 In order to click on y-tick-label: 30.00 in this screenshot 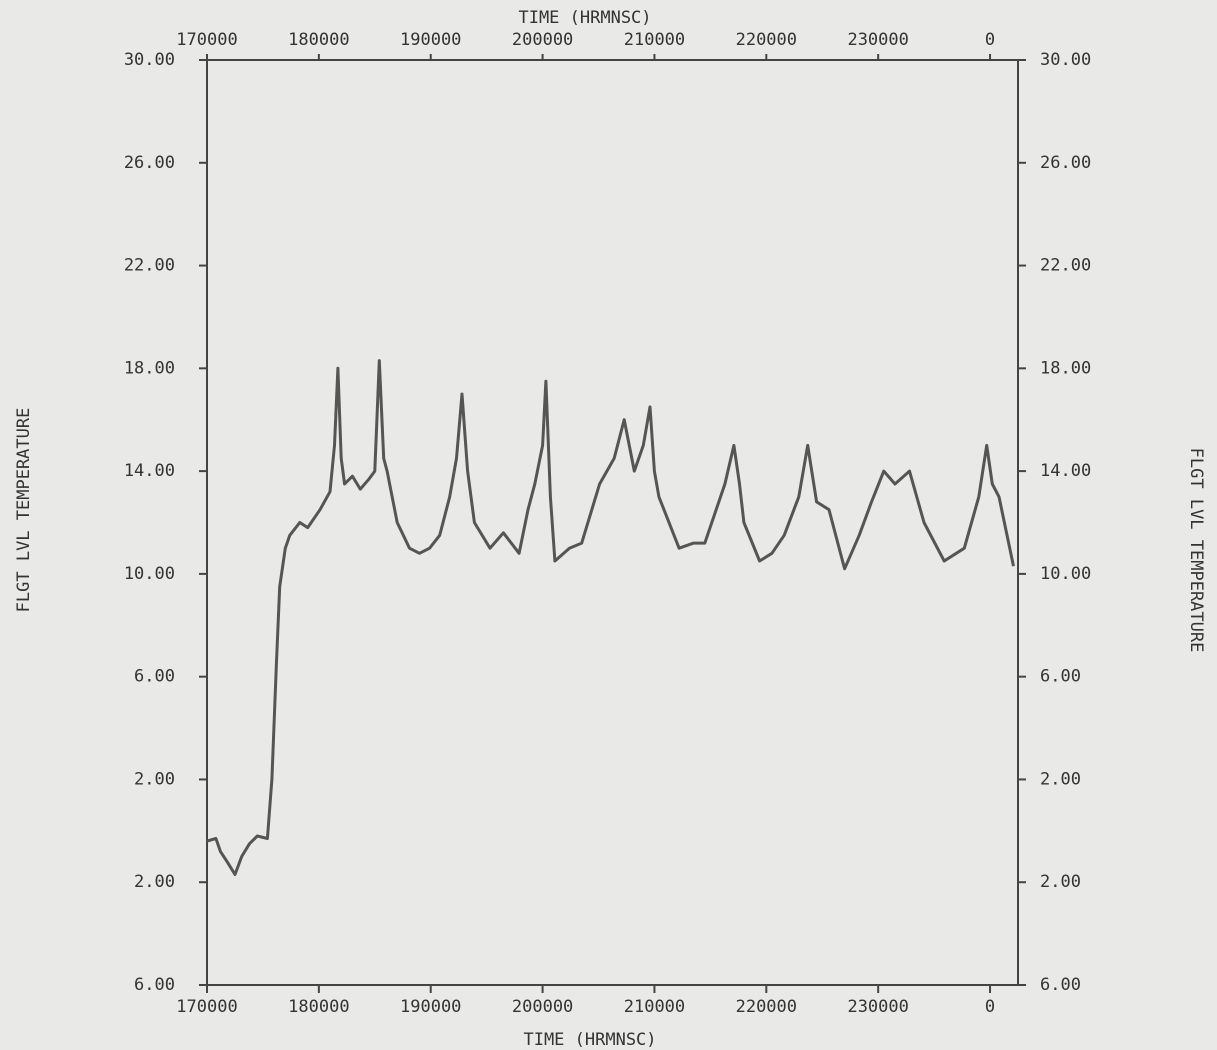, I will do `click(149, 60)`.